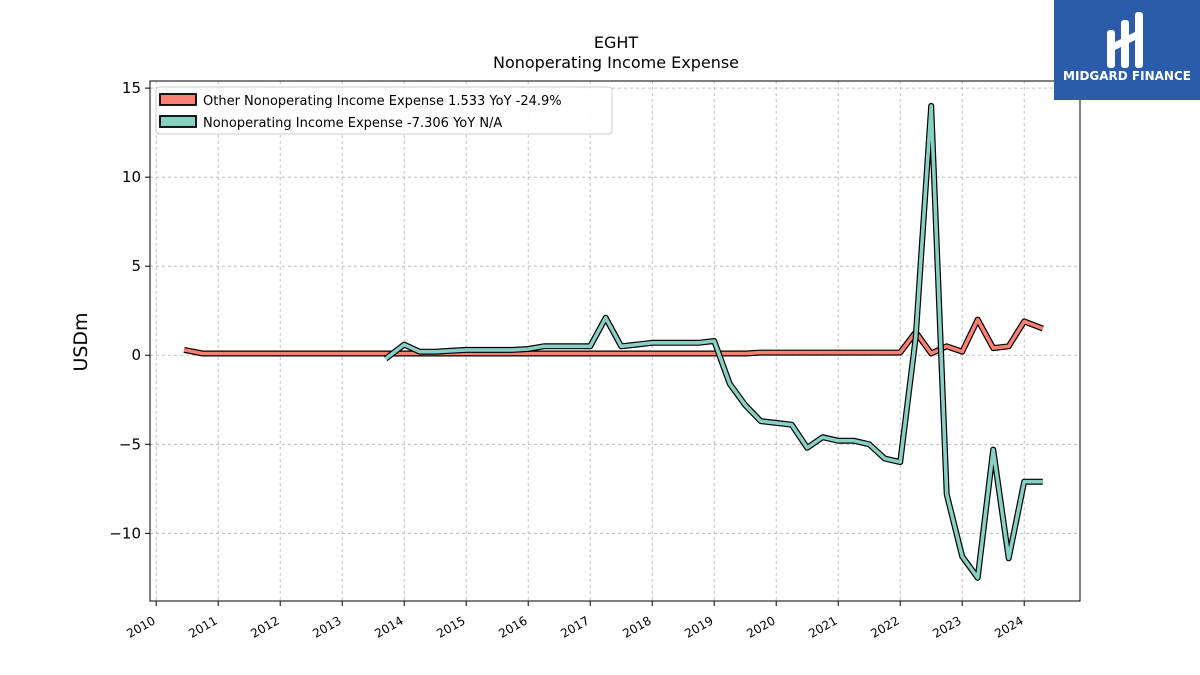 This screenshot has width=1200, height=675. What do you see at coordinates (136, 355) in the screenshot?
I see `y-tick-label: 0` at bounding box center [136, 355].